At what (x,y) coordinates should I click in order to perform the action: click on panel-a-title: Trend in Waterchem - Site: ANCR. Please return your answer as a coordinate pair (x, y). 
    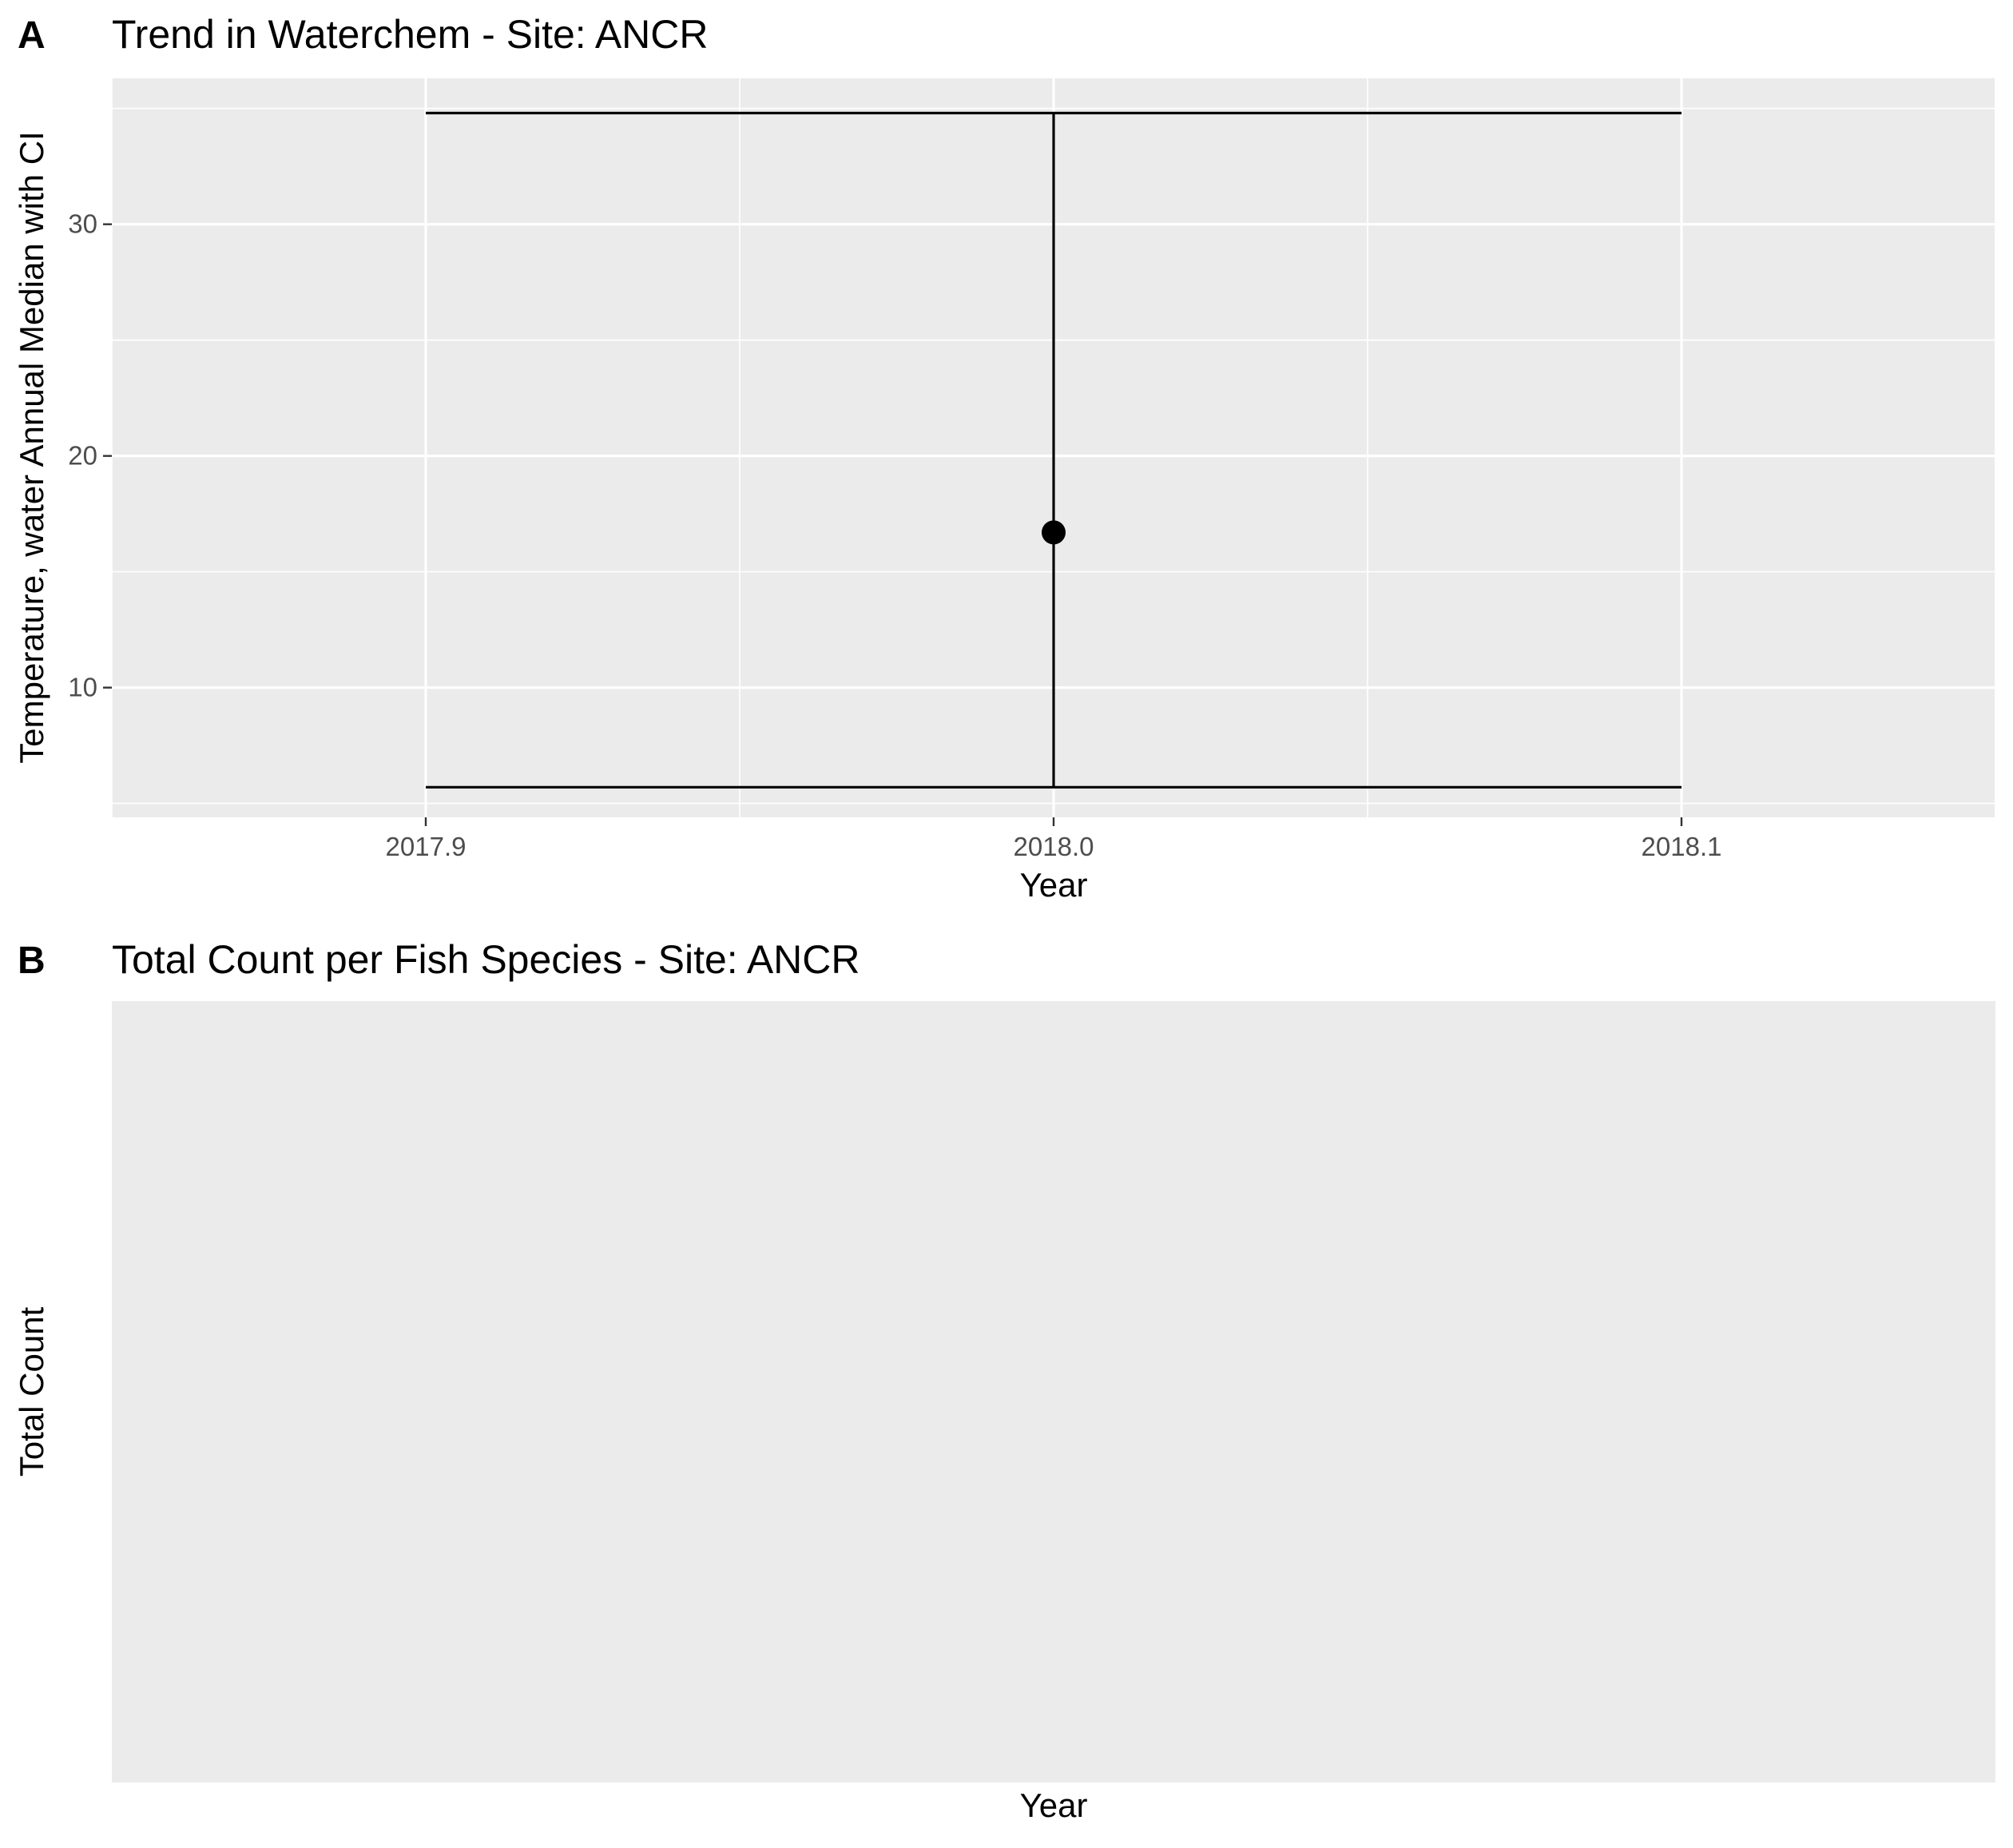
    Looking at the image, I should click on (410, 34).